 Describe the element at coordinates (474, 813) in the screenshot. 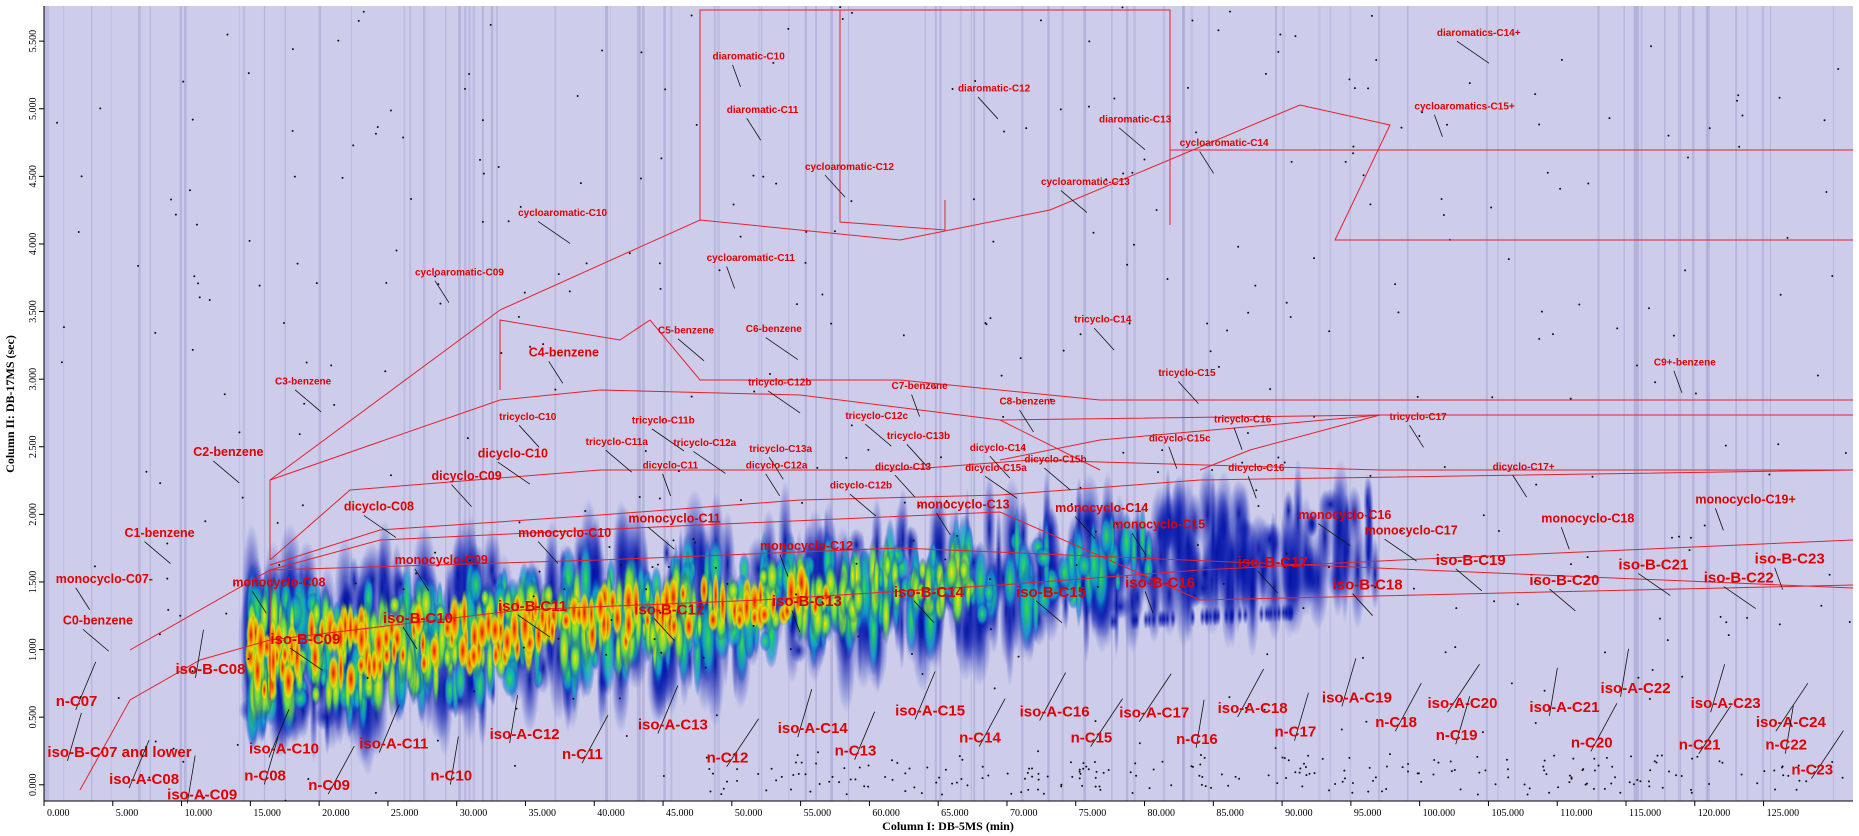

I see `x-tick-label: 30.000` at that location.